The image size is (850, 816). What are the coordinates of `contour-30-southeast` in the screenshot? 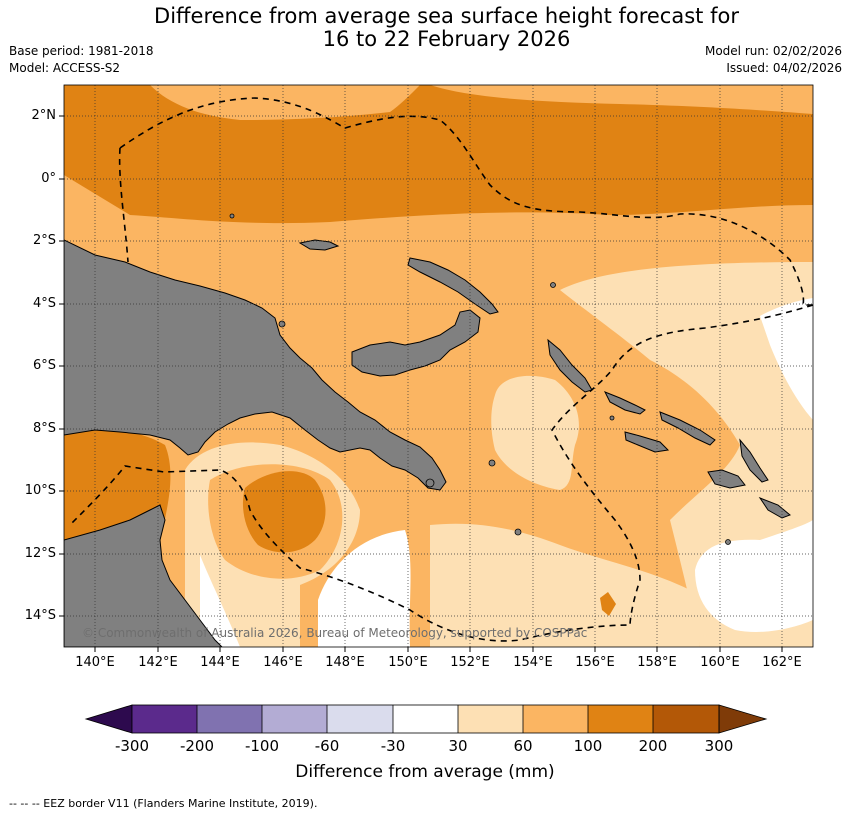 It's located at (754, 576).